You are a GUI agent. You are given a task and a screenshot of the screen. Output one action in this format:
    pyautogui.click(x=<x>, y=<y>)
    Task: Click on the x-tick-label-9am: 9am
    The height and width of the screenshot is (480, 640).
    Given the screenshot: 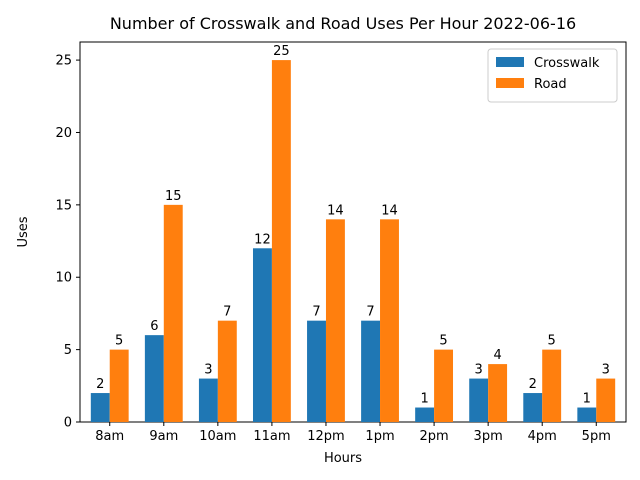 What is the action you would take?
    pyautogui.click(x=163, y=436)
    